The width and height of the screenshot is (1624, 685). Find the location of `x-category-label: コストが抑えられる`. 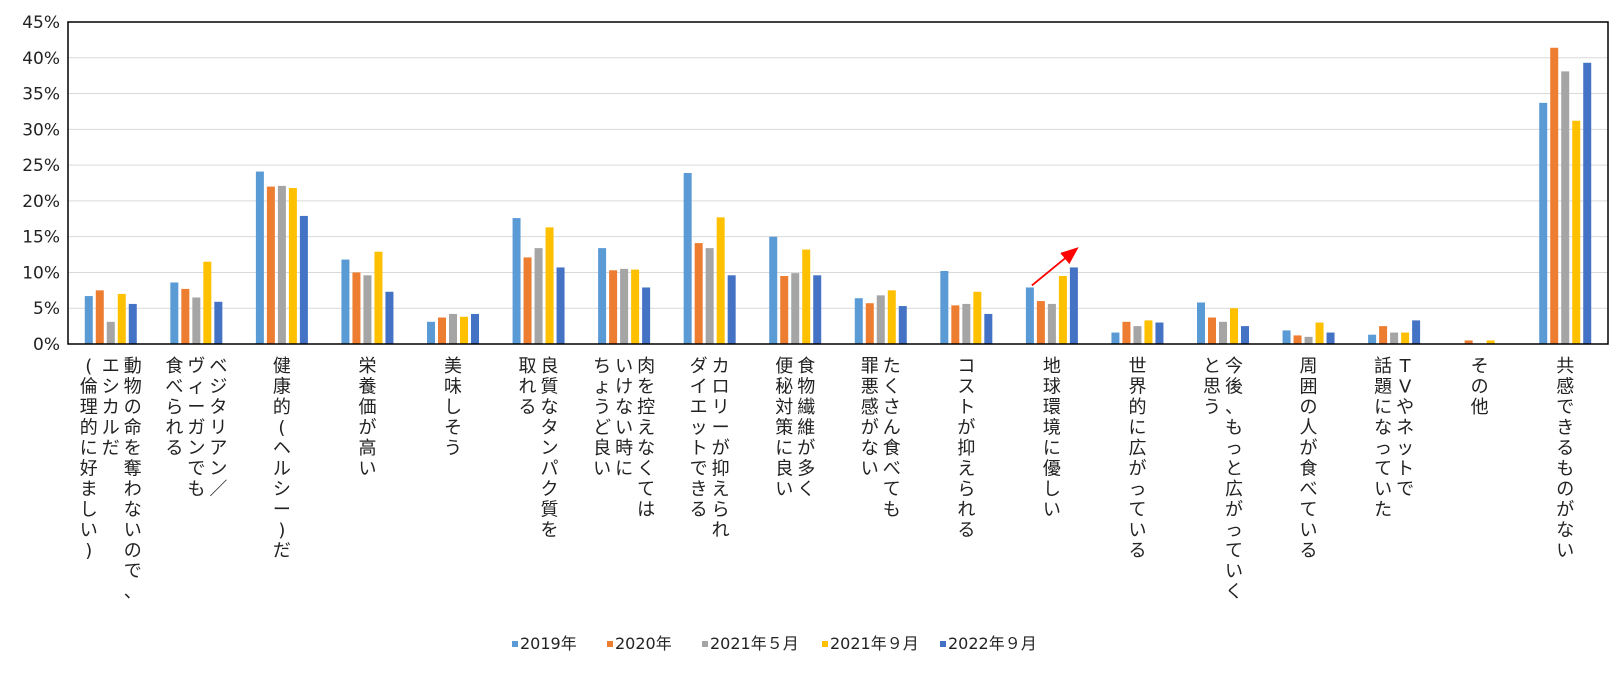

x-category-label: コストが抑えられる is located at coordinates (966, 448).